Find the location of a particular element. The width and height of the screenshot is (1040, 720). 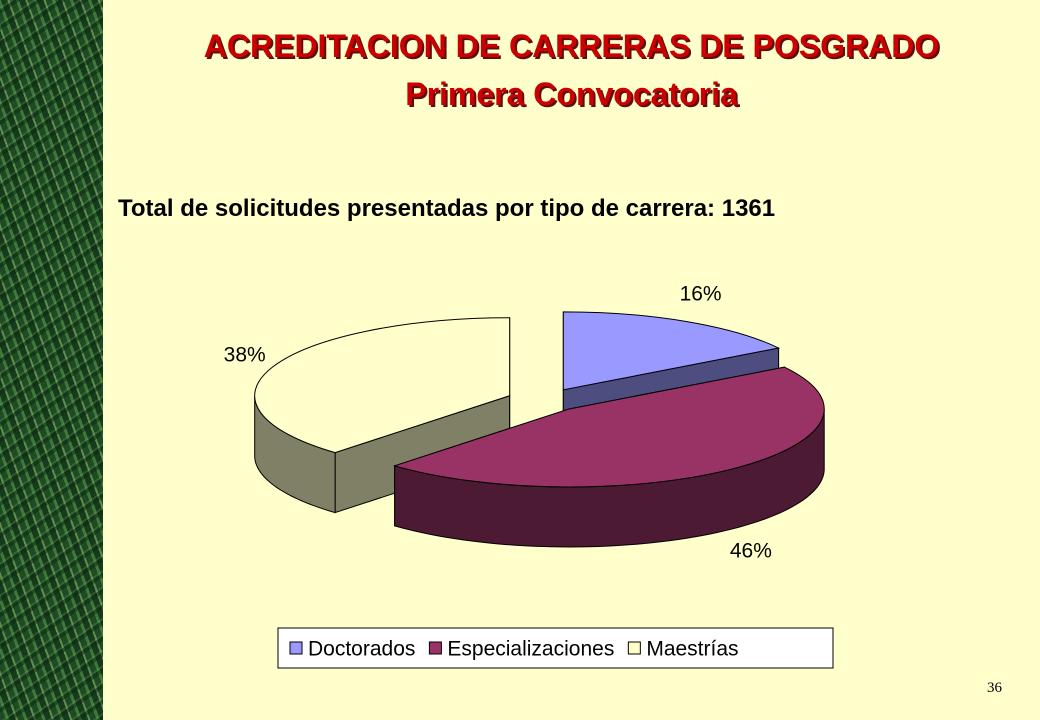

legend-frame is located at coordinates (555, 648).